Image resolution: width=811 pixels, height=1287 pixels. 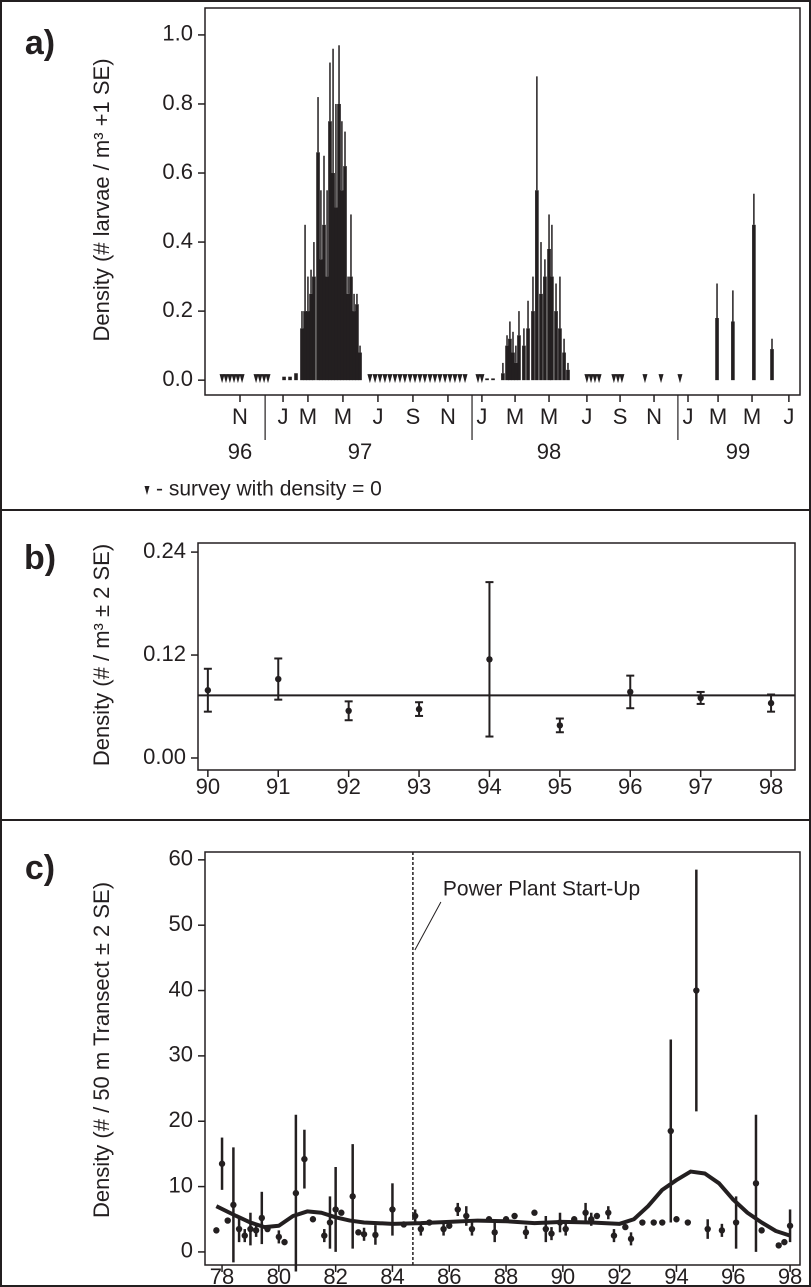 I want to click on y-tick-label: 0.6, so click(x=177, y=171).